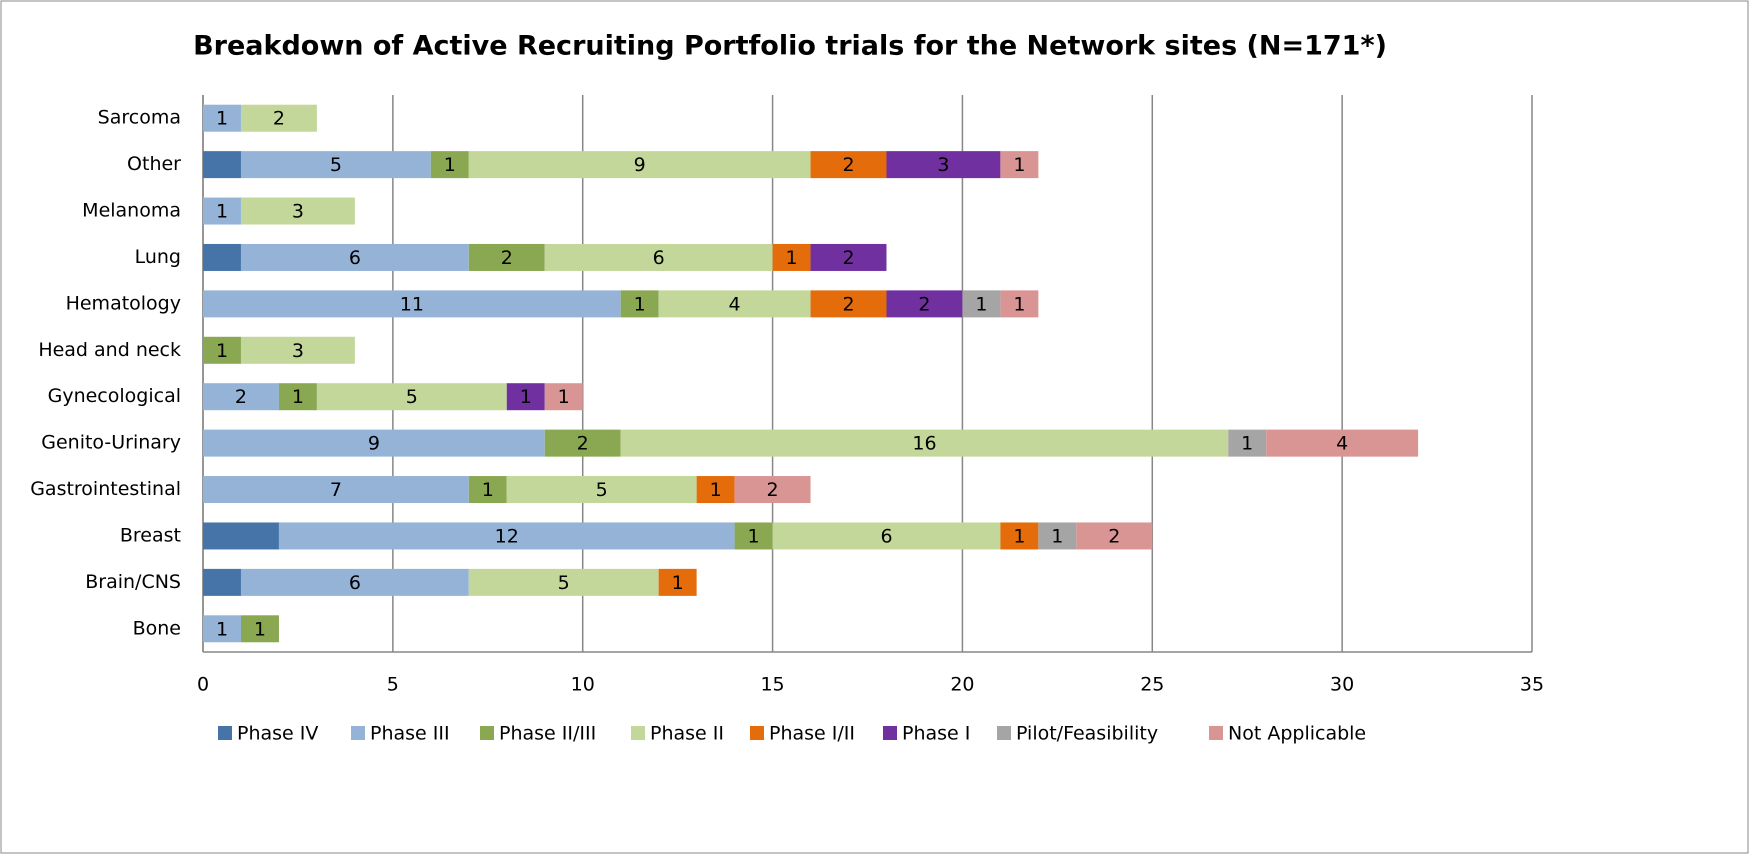  I want to click on x-tick-label: 30, so click(1342, 685).